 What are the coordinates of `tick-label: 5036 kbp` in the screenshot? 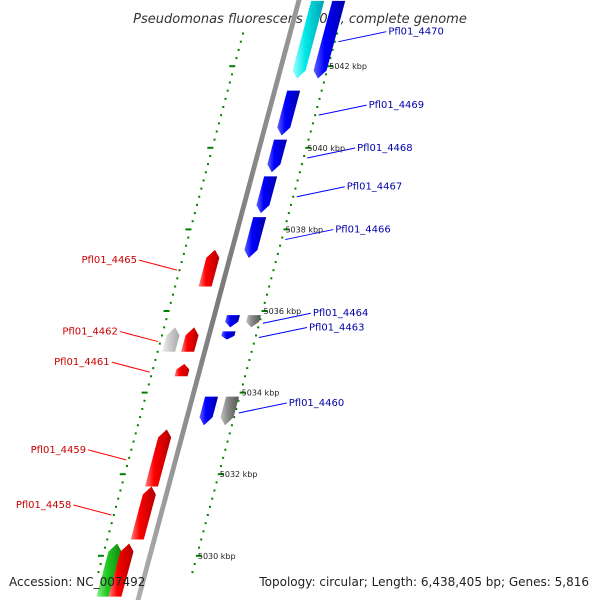 It's located at (283, 311).